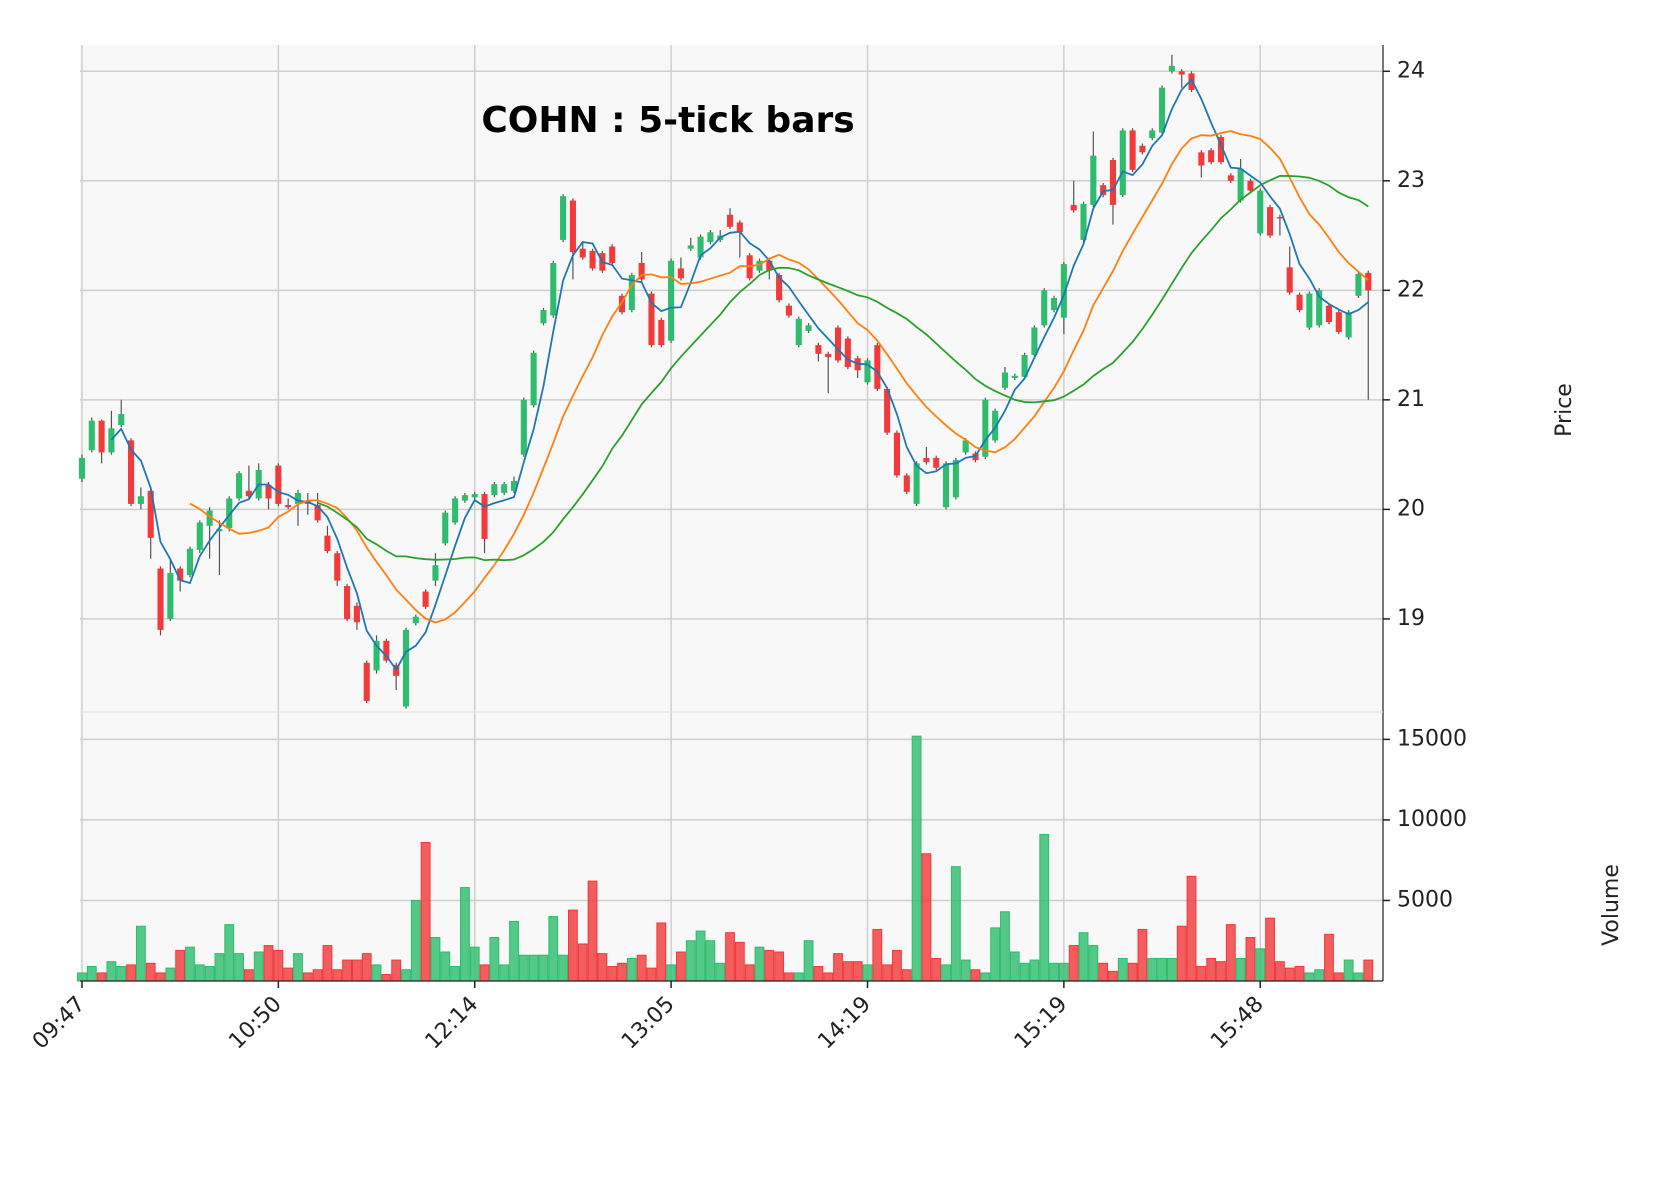  Describe the element at coordinates (255, 1023) in the screenshot. I see `x-tick-label: 10:50` at that location.